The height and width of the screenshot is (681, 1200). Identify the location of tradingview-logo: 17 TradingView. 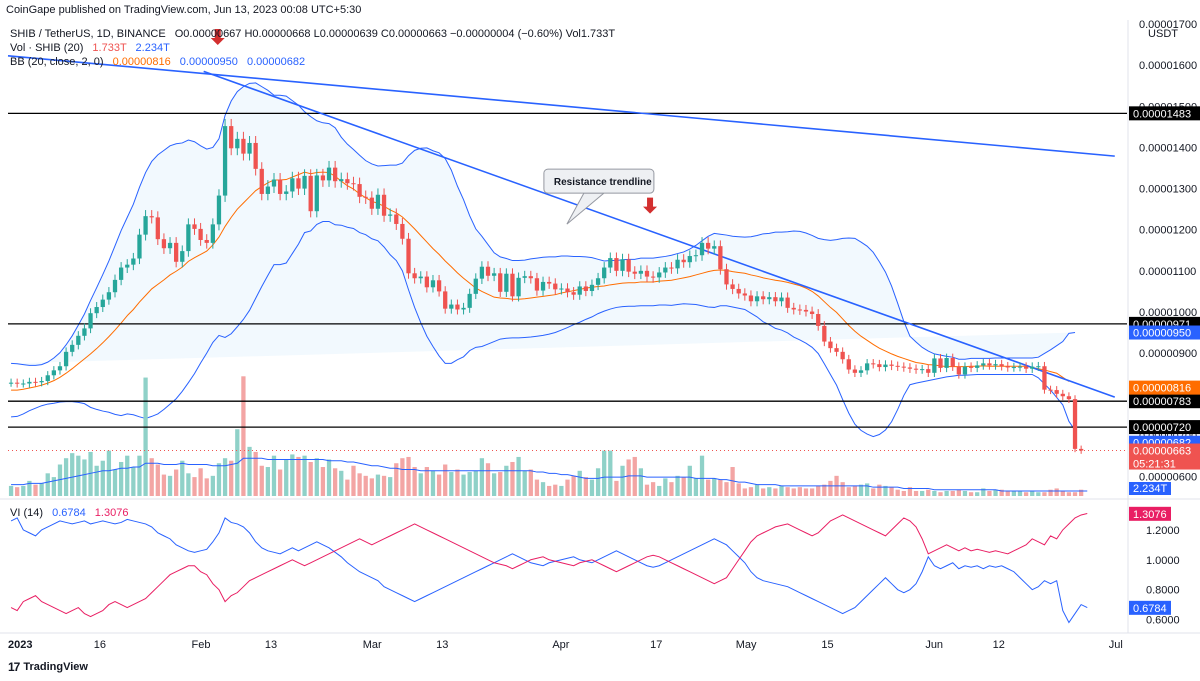
(48, 667).